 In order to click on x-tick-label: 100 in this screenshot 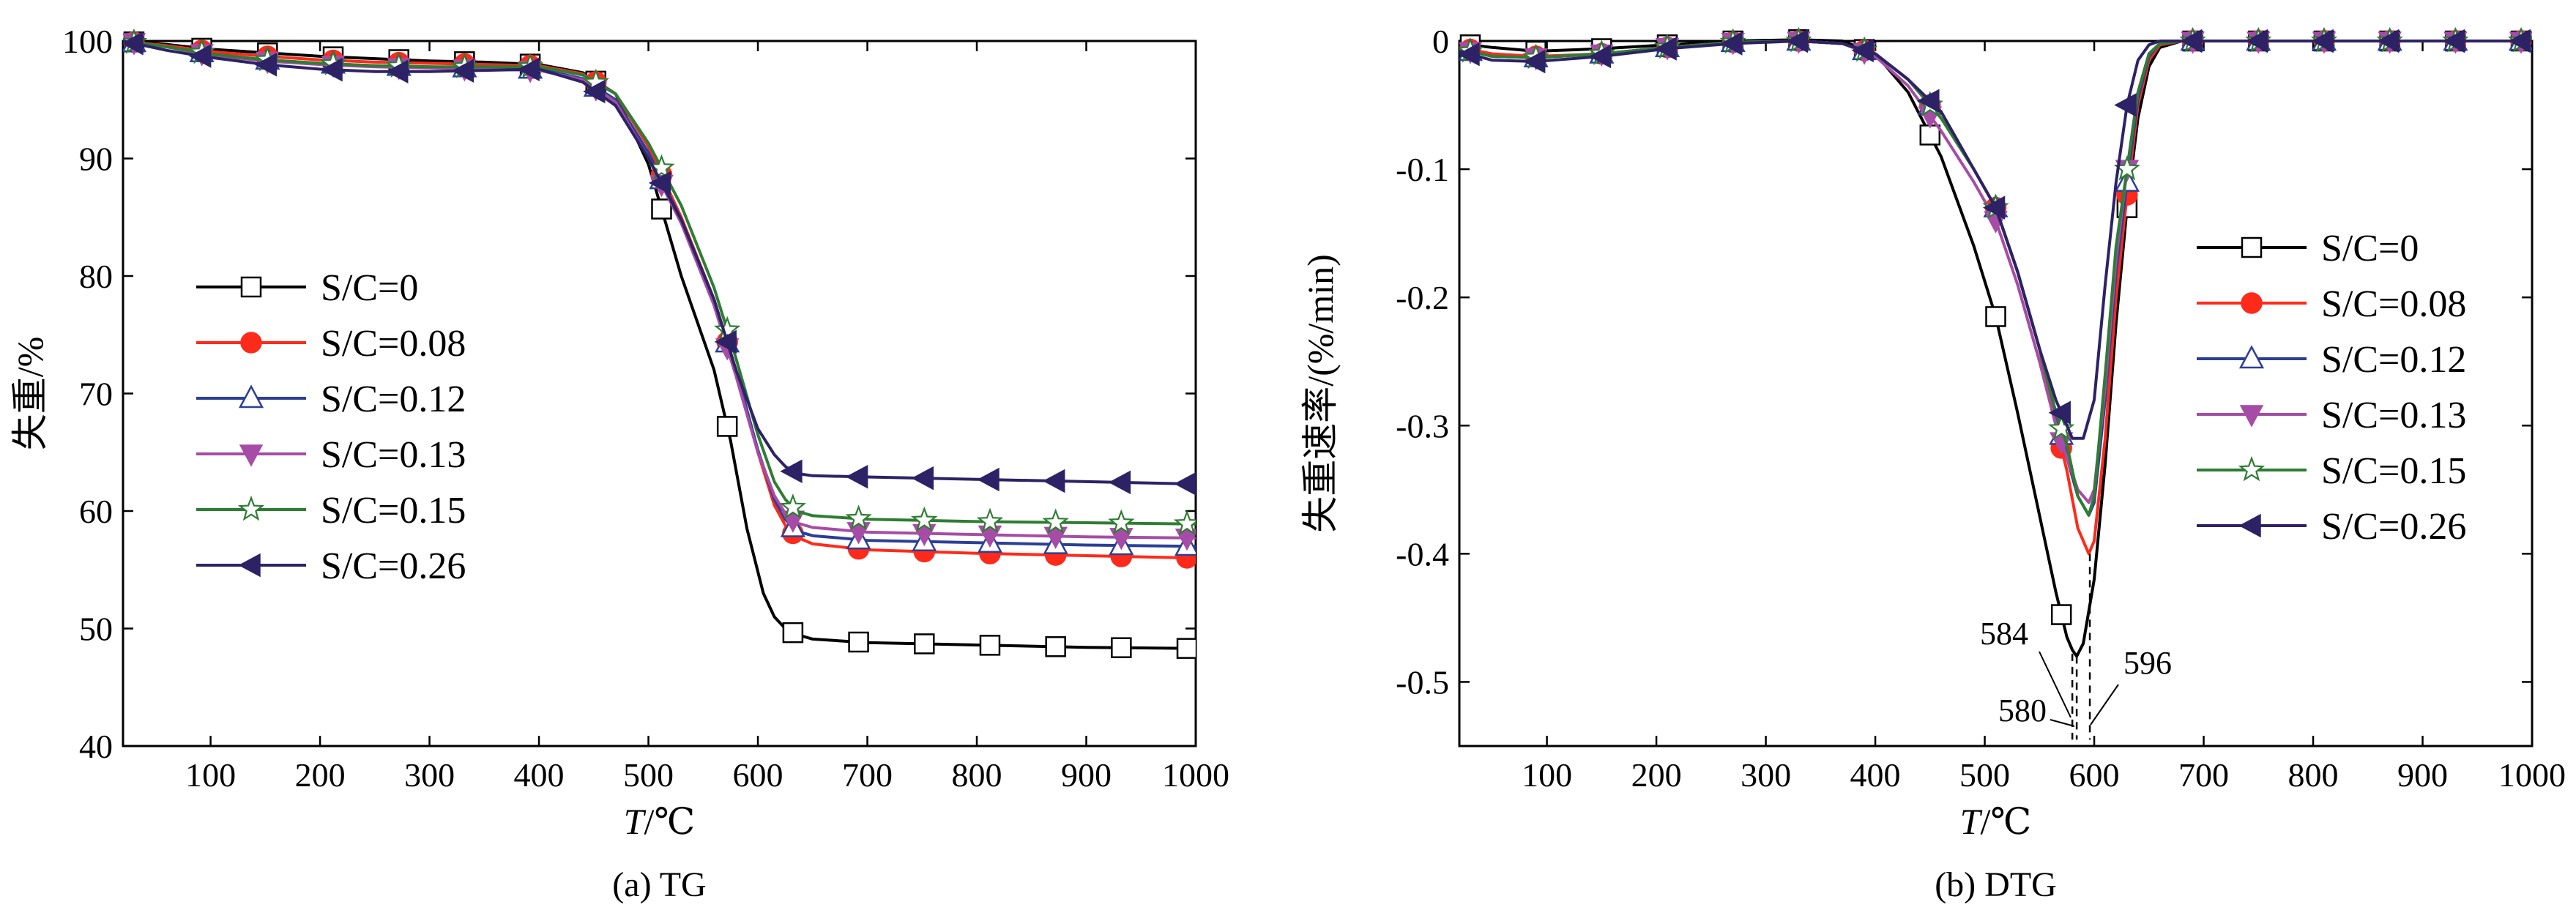, I will do `click(1547, 775)`.